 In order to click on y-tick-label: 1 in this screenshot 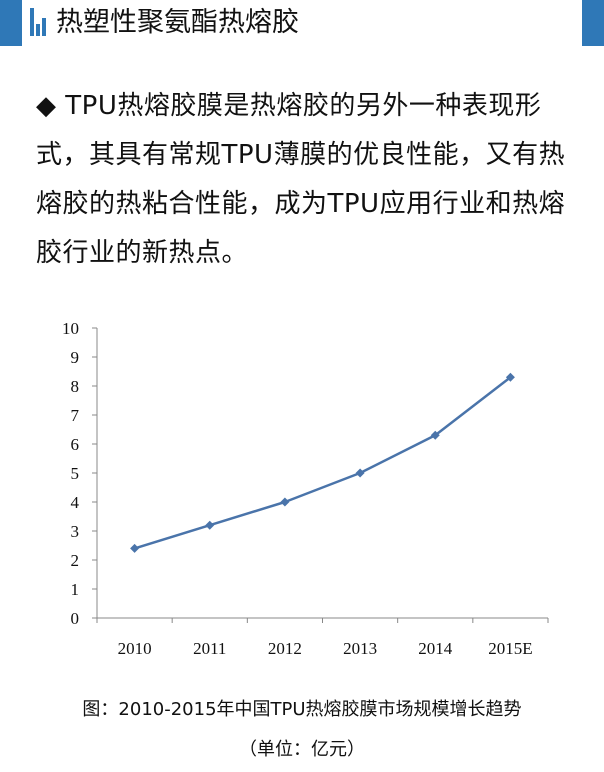, I will do `click(75, 589)`.